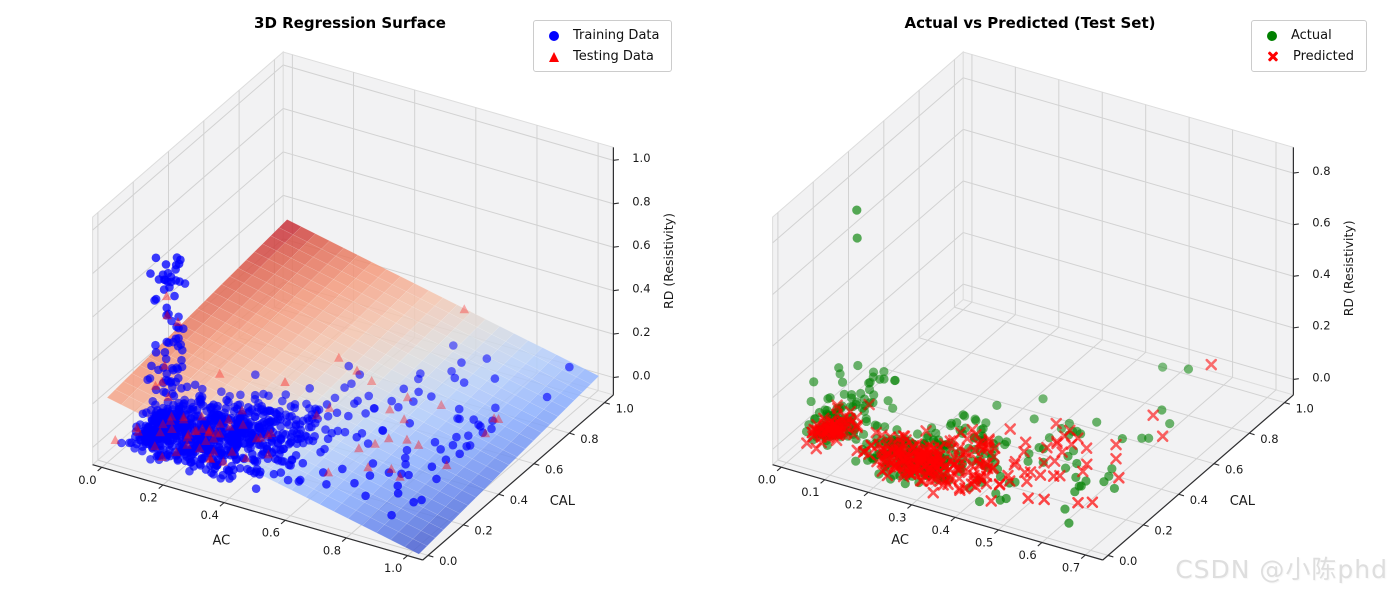 Image resolution: width=1390 pixels, height=590 pixels. I want to click on watermark: CSDN @小陈phd, so click(1281, 569).